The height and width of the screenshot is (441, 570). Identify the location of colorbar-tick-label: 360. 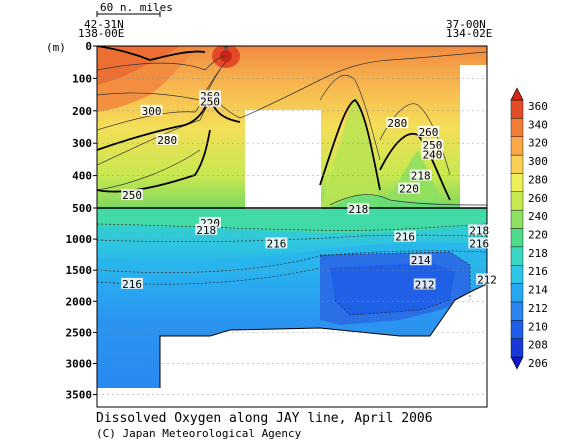
(538, 106).